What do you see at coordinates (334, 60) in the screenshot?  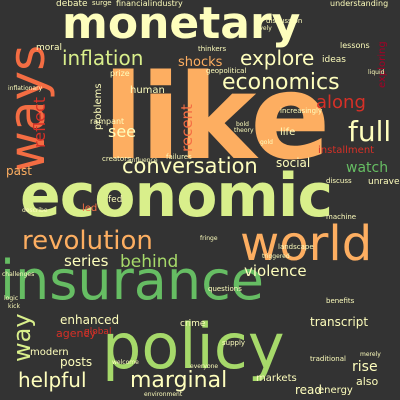 I see `word-ideas: ideas` at bounding box center [334, 60].